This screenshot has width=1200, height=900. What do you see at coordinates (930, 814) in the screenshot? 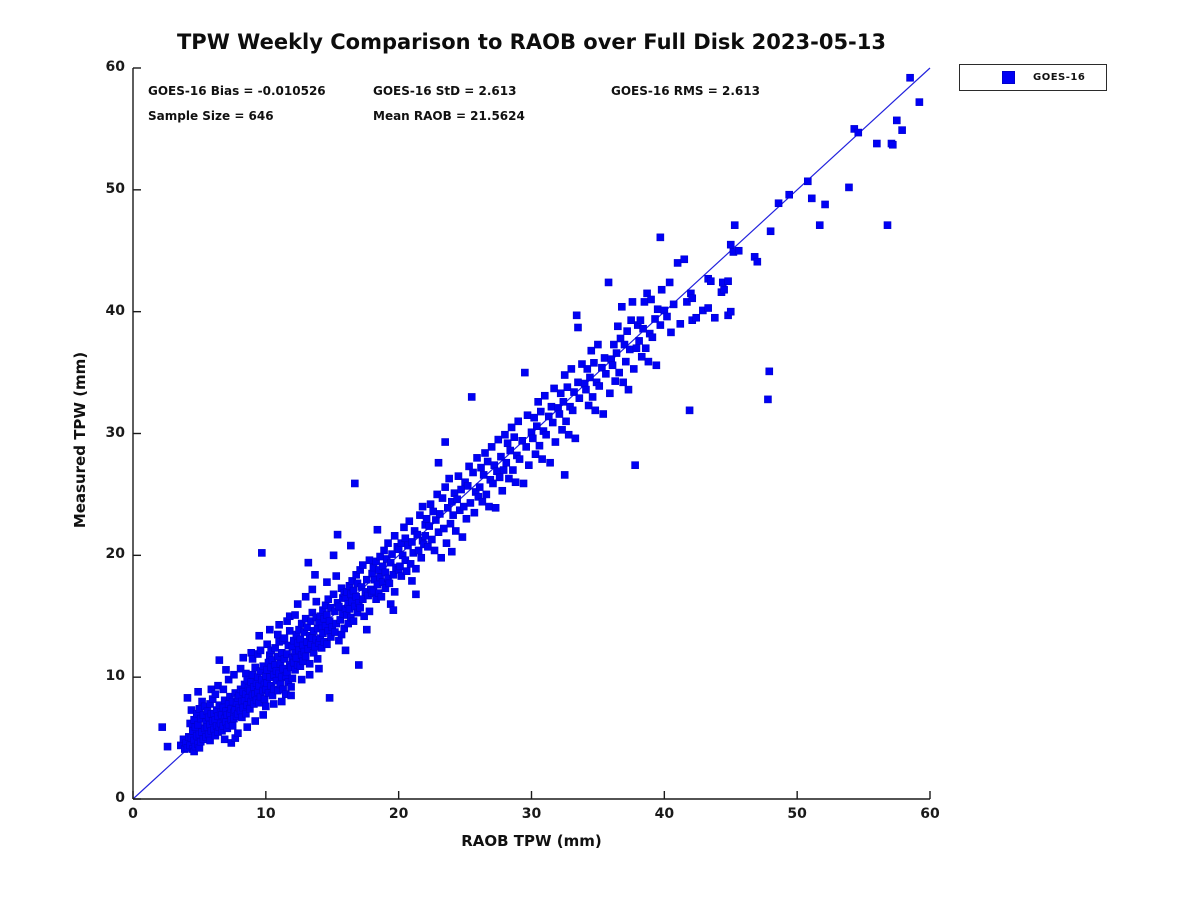
I see `x-tick-label: 60` at bounding box center [930, 814].